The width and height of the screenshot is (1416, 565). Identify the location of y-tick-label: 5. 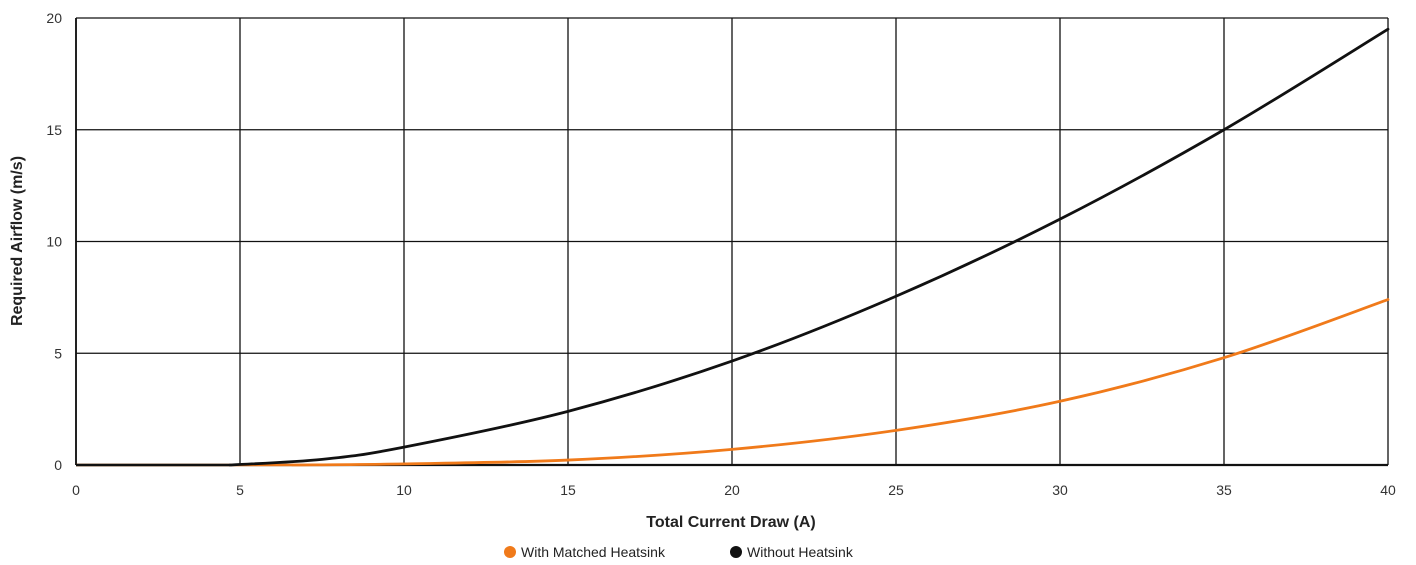
(58, 353).